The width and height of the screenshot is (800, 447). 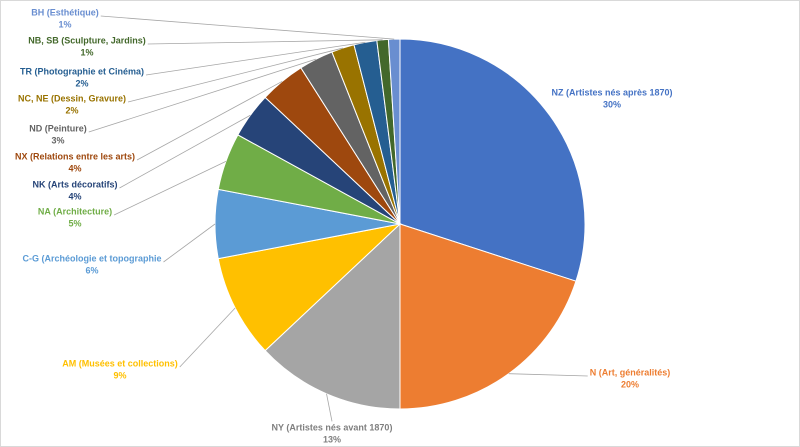 I want to click on slice-percent: 9%, so click(x=119, y=375).